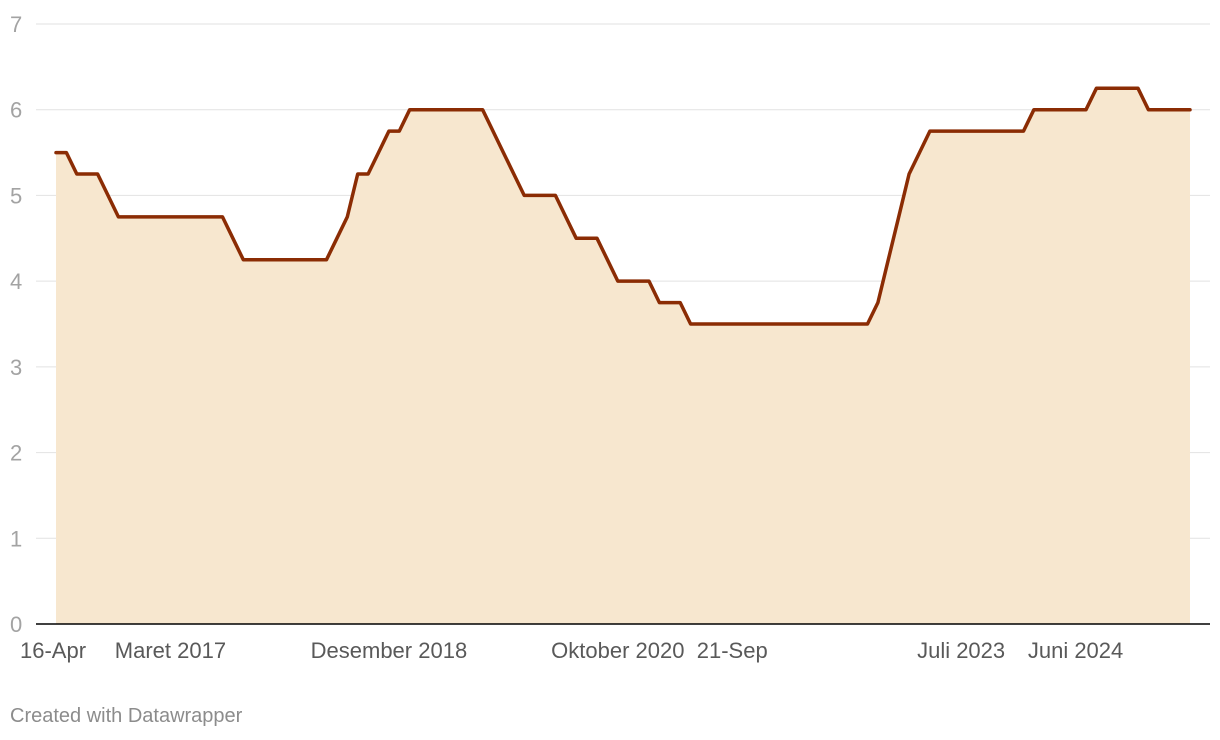 The image size is (1220, 740). Describe the element at coordinates (617, 650) in the screenshot. I see `x-tick-label: Oktober 2020` at that location.